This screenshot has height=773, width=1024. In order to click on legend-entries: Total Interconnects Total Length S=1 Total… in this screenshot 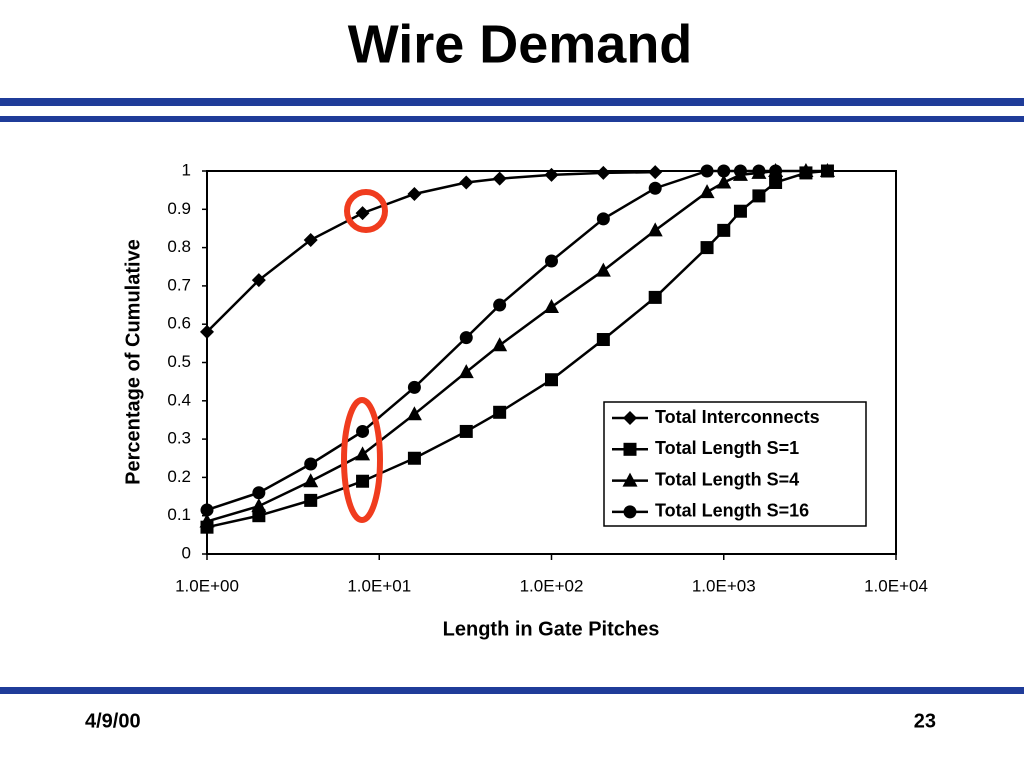, I will do `click(716, 464)`.